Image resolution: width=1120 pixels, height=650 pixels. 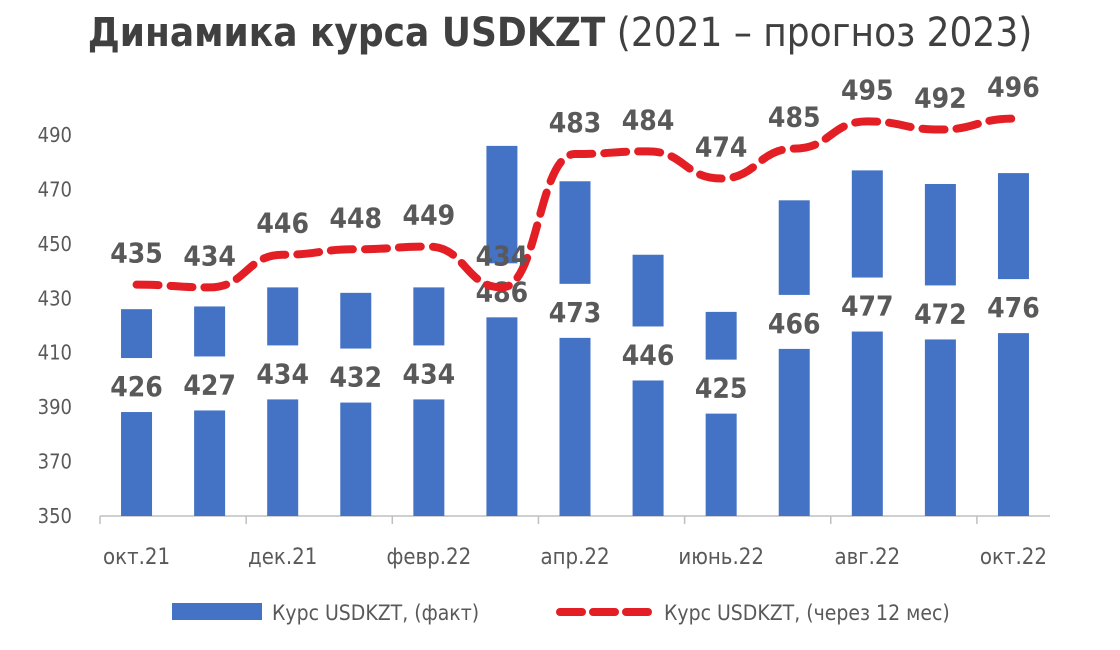 I want to click on bar-data-label: 446, so click(x=648, y=354).